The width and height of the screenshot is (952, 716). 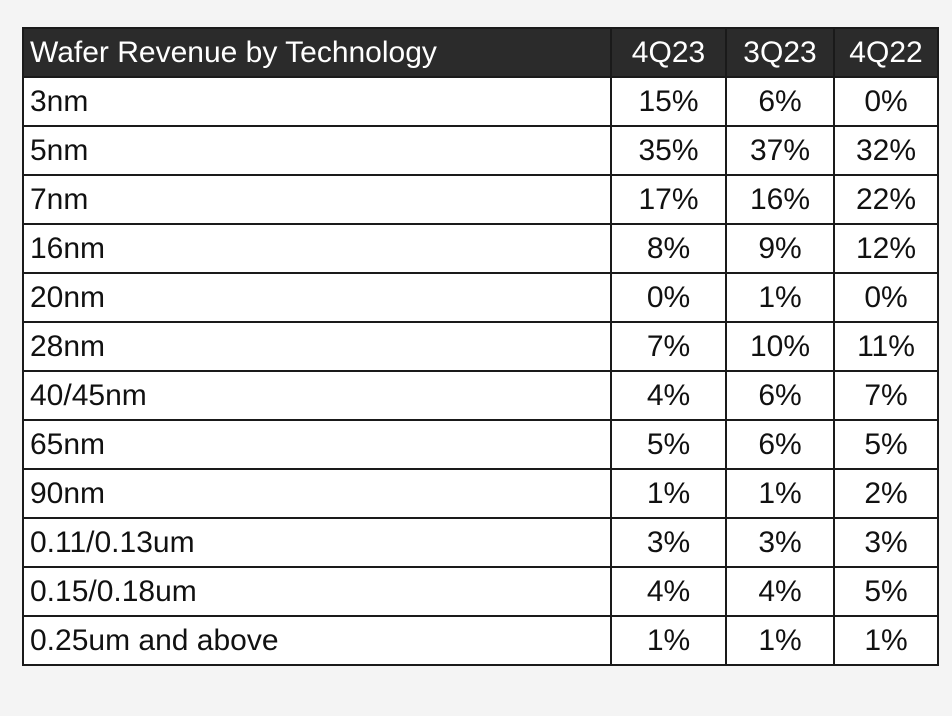 What do you see at coordinates (317, 297) in the screenshot?
I see `row-label: 20nm` at bounding box center [317, 297].